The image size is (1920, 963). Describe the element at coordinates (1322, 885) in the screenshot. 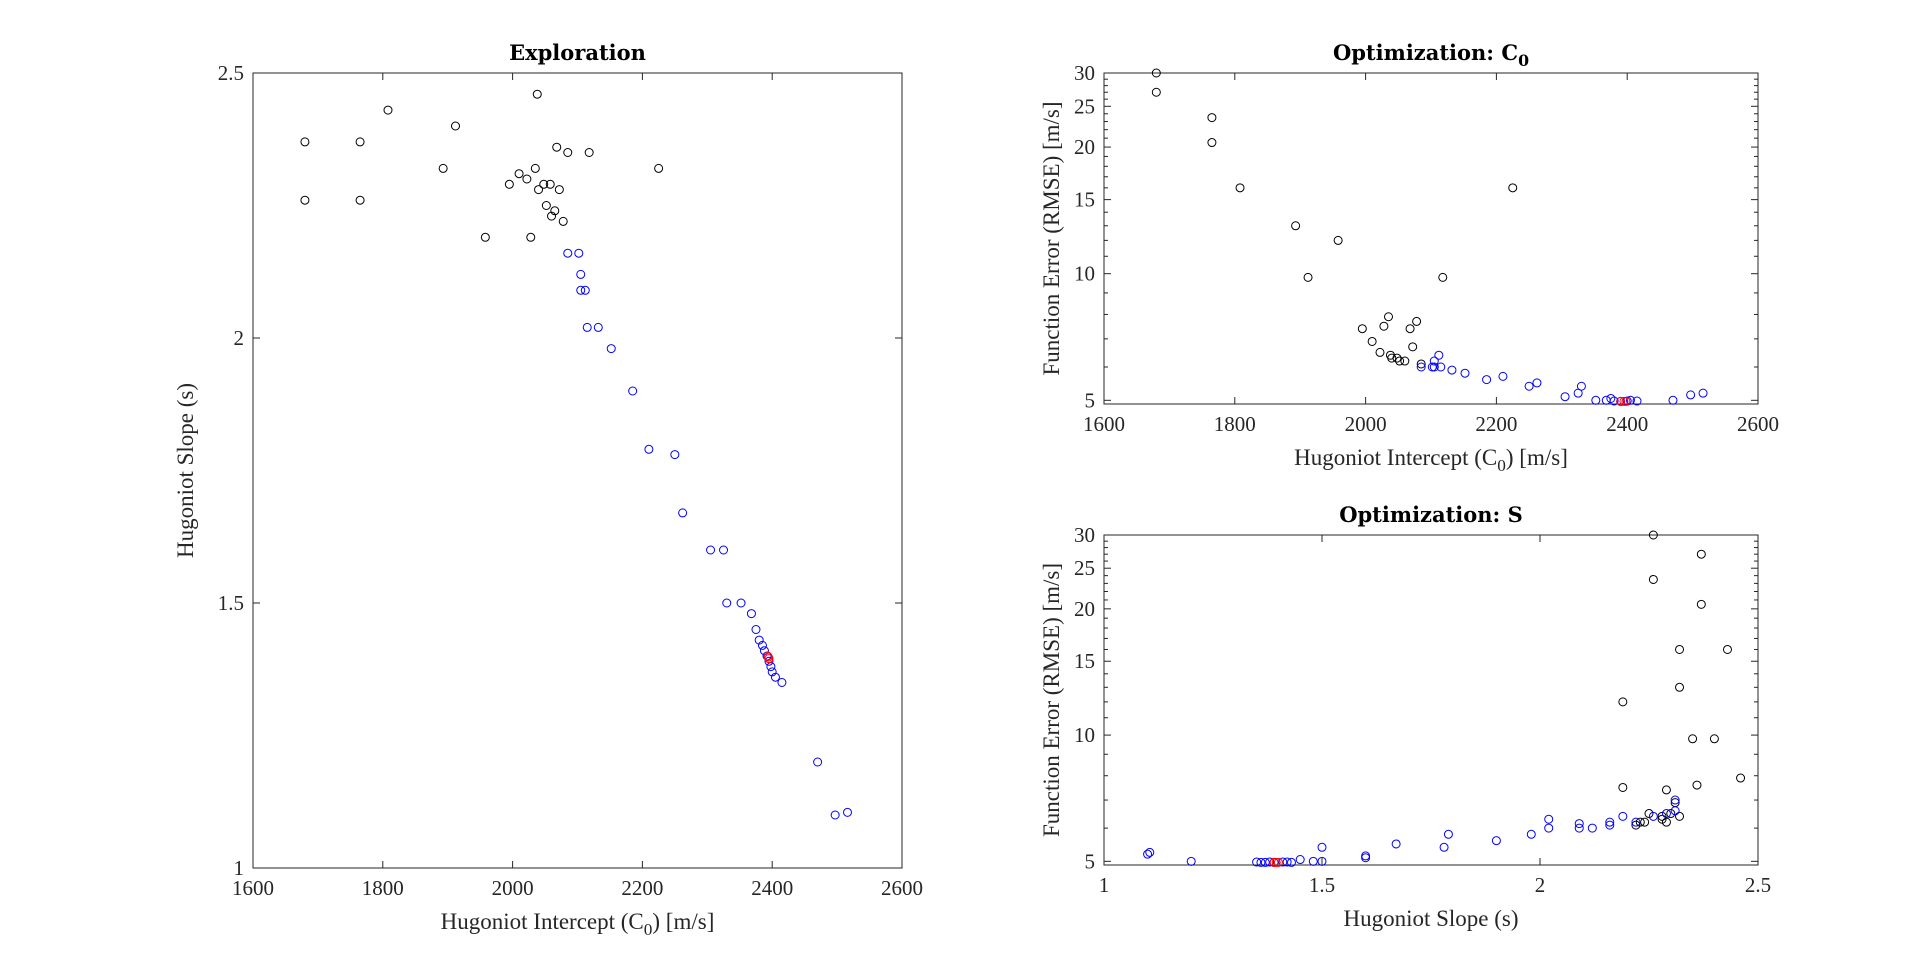

I see `x-tick-label: 1.5` at that location.